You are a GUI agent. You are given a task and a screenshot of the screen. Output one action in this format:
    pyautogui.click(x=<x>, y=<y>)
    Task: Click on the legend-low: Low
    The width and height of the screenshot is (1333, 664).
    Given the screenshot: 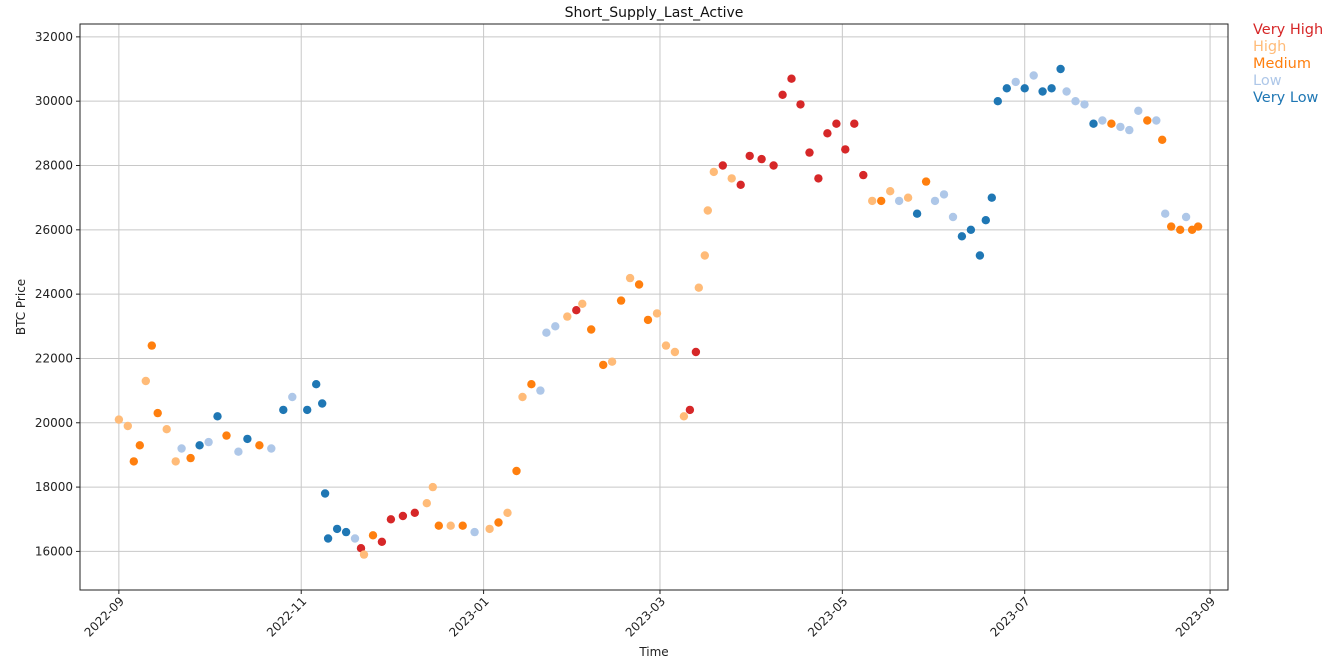 What is the action you would take?
    pyautogui.click(x=1267, y=81)
    